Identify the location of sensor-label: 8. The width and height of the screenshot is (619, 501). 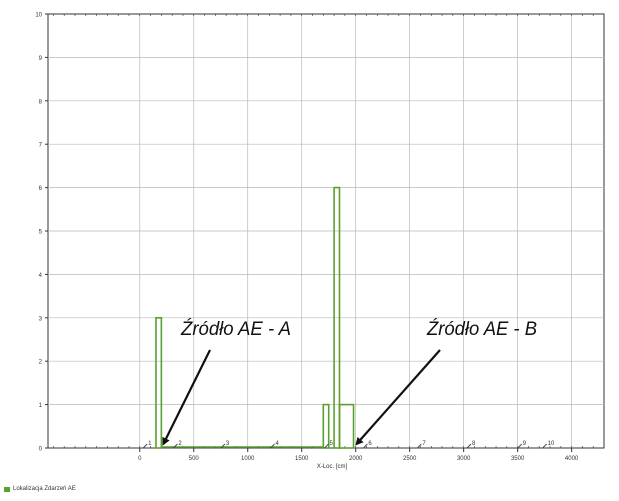
(474, 444).